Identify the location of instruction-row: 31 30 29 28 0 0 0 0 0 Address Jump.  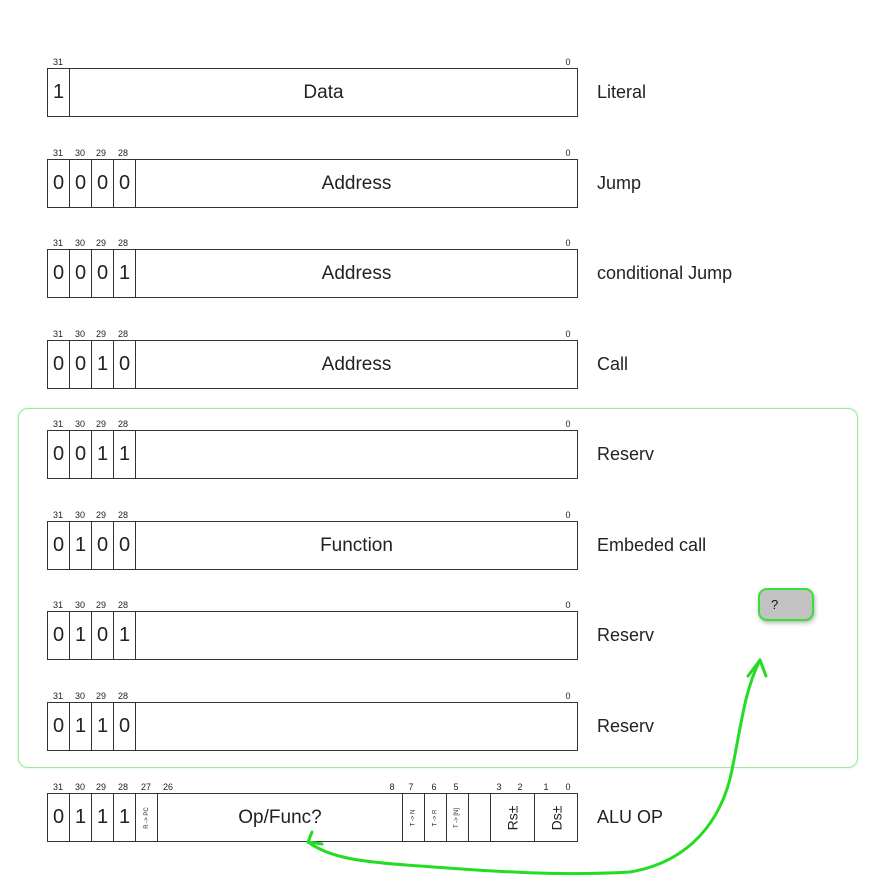
(442, 183).